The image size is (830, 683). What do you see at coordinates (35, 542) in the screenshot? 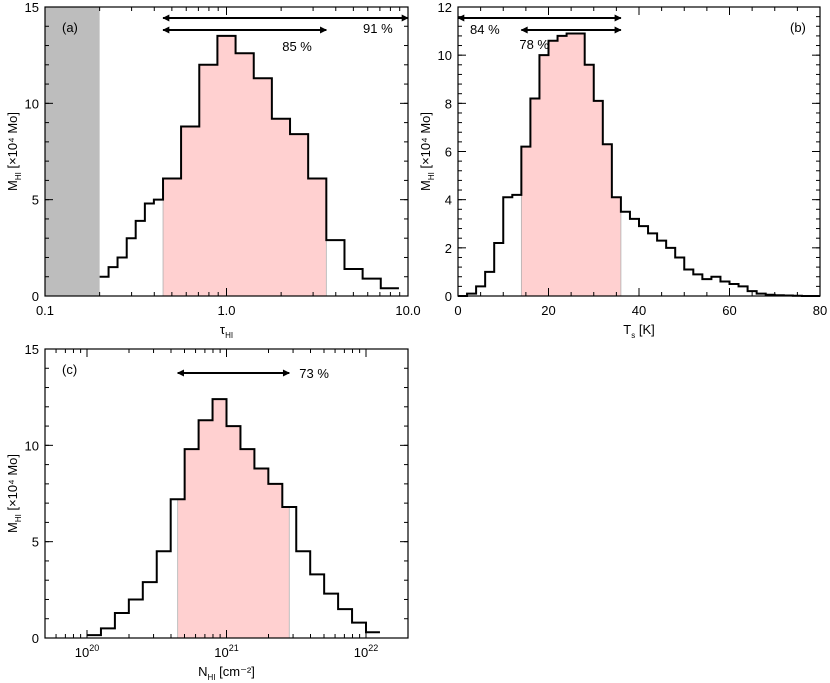
I see `y-tick-label: 5` at bounding box center [35, 542].